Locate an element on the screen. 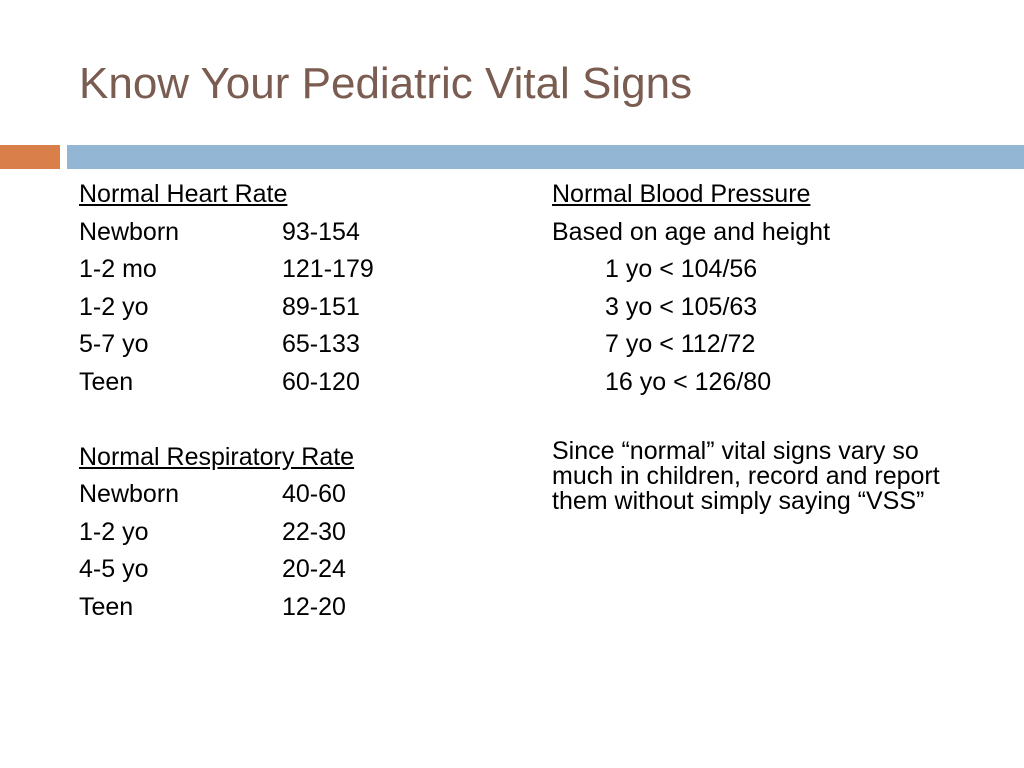 The height and width of the screenshot is (768, 1024). row-value: 89-151 is located at coordinates (321, 306).